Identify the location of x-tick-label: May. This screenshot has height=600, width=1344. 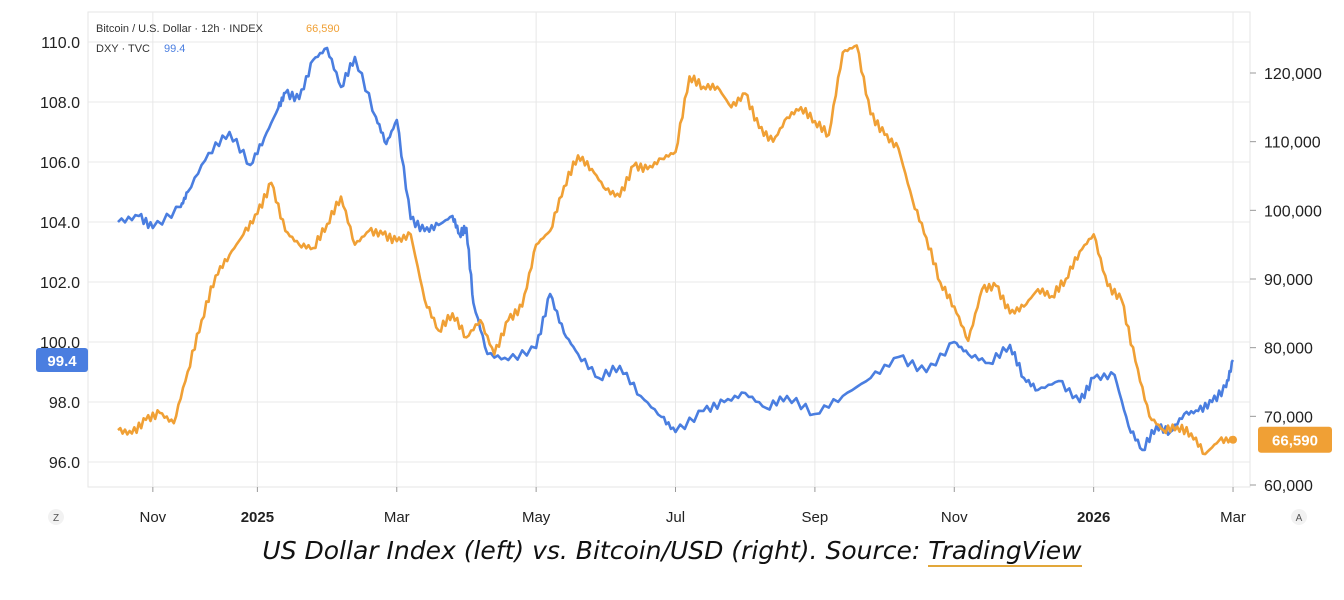
(536, 517).